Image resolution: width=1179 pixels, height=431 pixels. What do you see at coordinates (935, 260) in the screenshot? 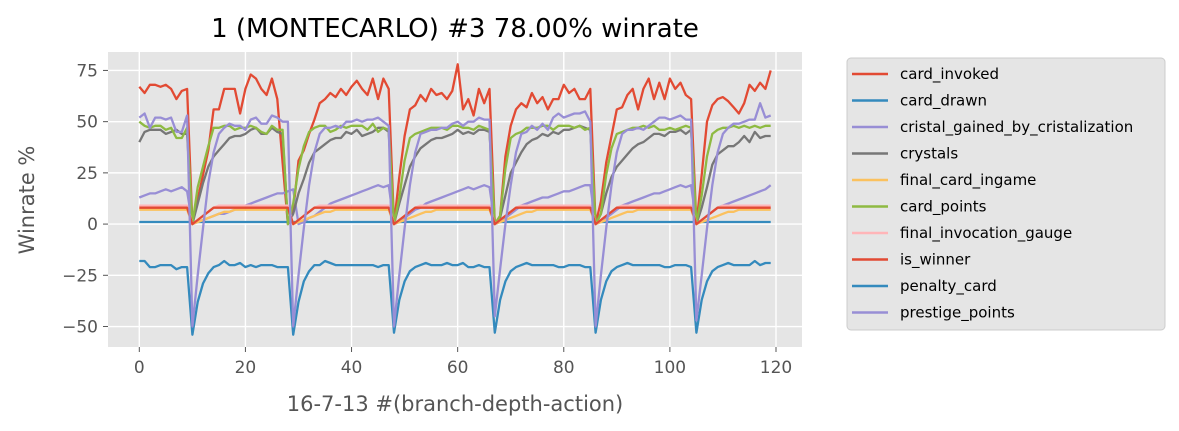
I see `legend-label-is-winner: is_winner` at bounding box center [935, 260].